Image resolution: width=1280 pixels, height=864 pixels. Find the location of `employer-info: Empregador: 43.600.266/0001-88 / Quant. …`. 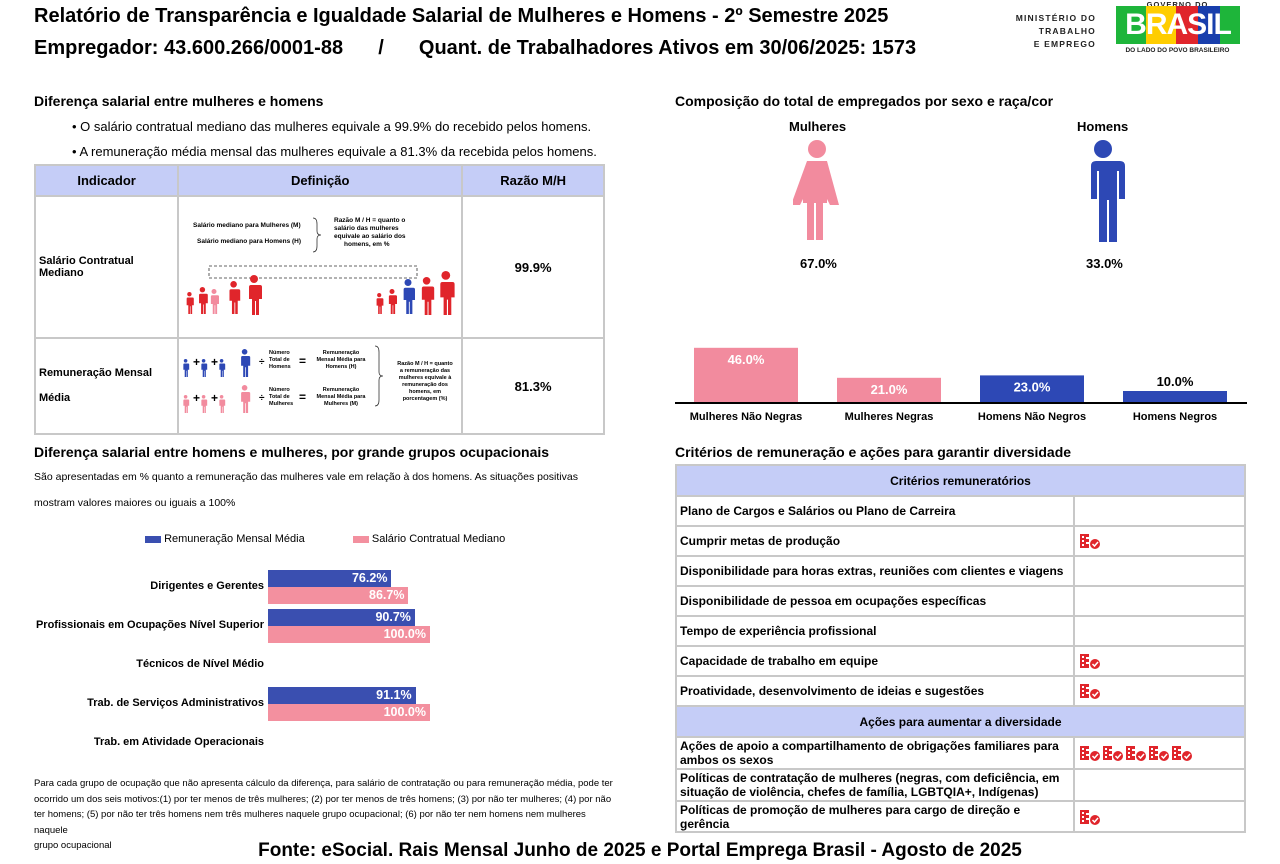

employer-info: Empregador: 43.600.266/0001-88 / Quant. … is located at coordinates (475, 48).